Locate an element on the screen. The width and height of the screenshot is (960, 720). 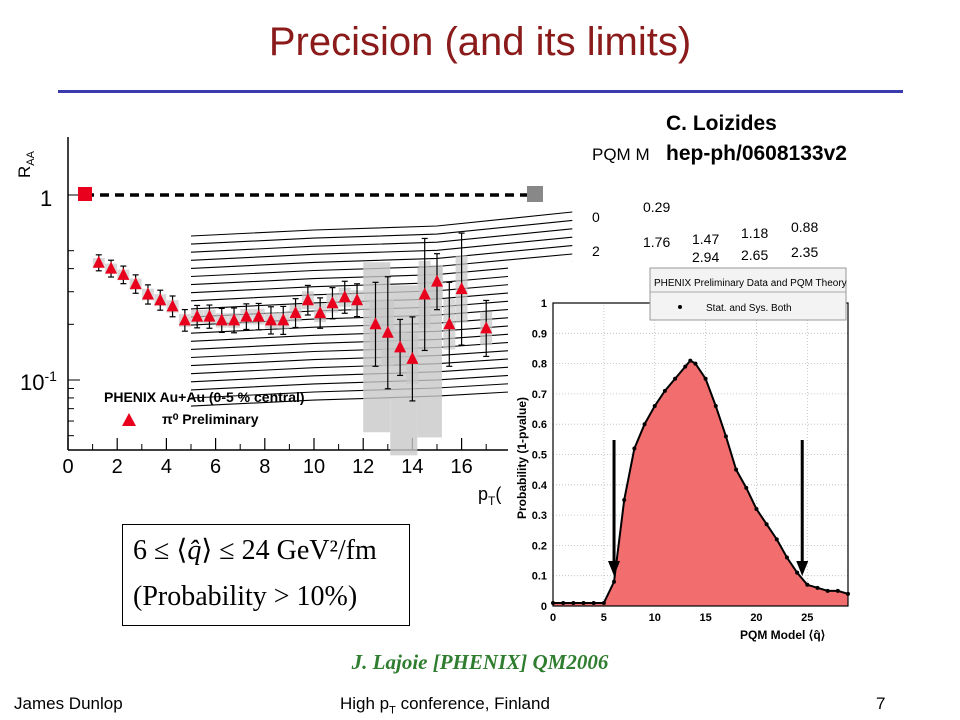
probability-ylabel: Probability (1-pvalue) is located at coordinates (522, 458).